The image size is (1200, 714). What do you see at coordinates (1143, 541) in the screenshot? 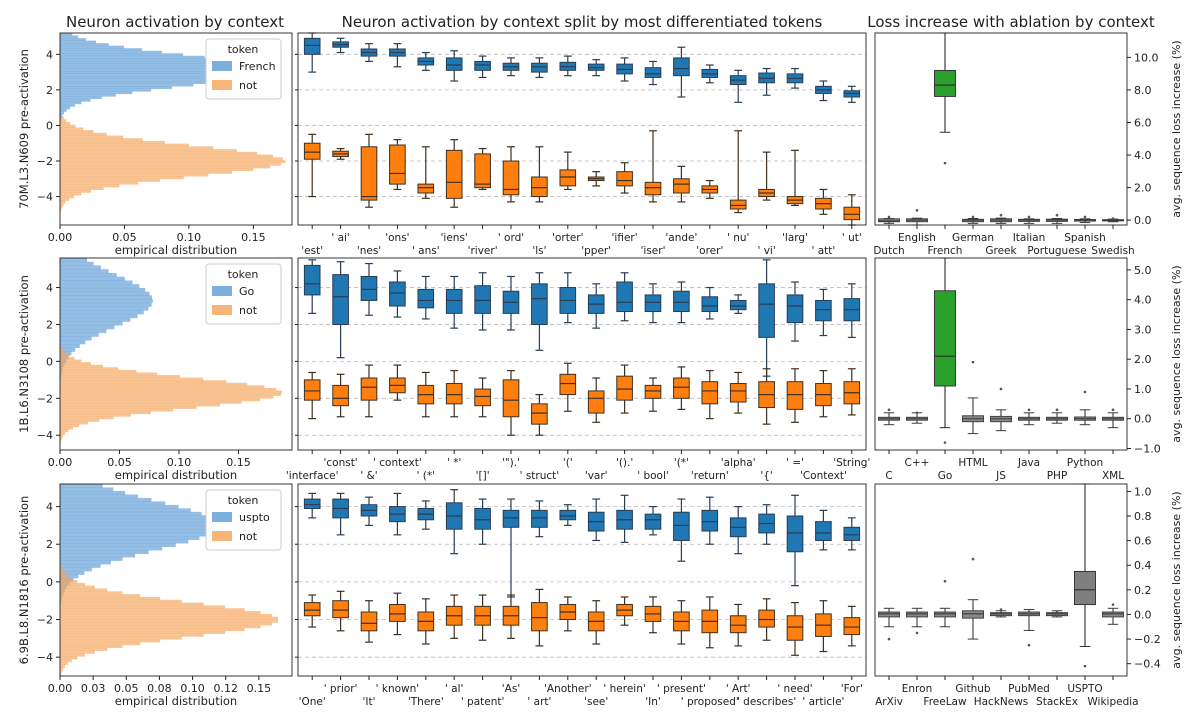
I see `y-tick-label: 0.6` at bounding box center [1143, 541].